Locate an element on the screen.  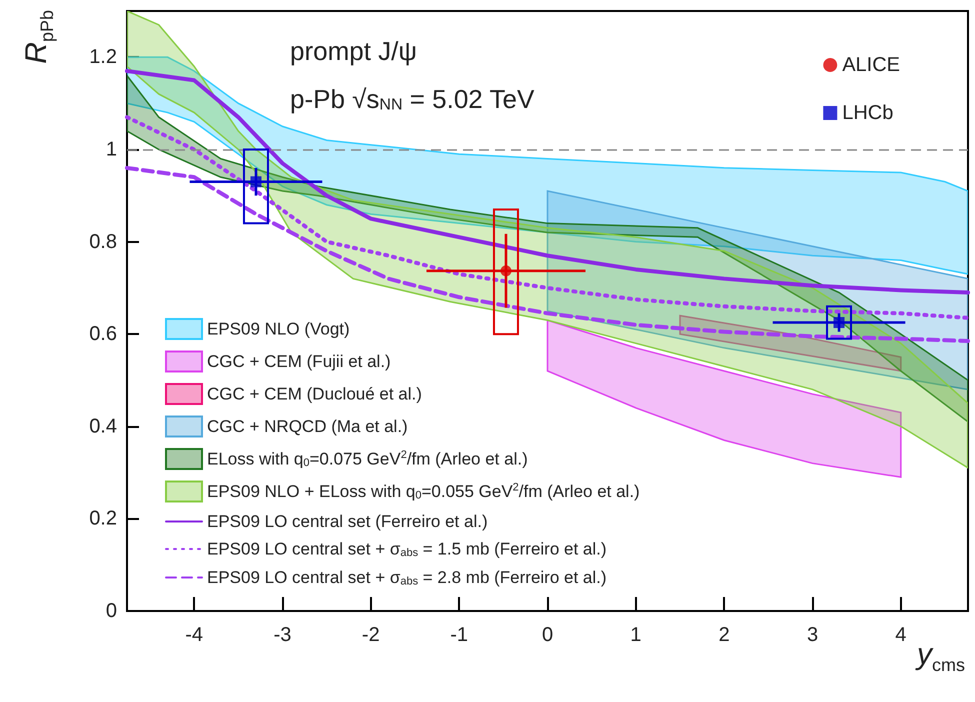
annotation: prompt J/ψ is located at coordinates (353, 51).